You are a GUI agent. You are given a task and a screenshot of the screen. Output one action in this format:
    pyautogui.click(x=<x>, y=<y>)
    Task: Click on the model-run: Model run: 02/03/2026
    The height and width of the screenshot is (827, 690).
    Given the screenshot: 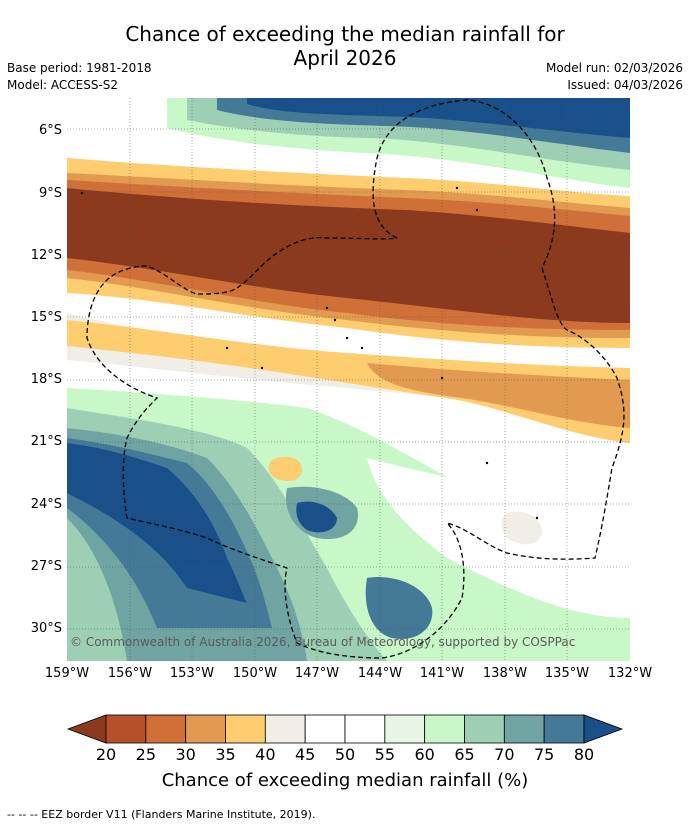 What is the action you would take?
    pyautogui.click(x=614, y=68)
    